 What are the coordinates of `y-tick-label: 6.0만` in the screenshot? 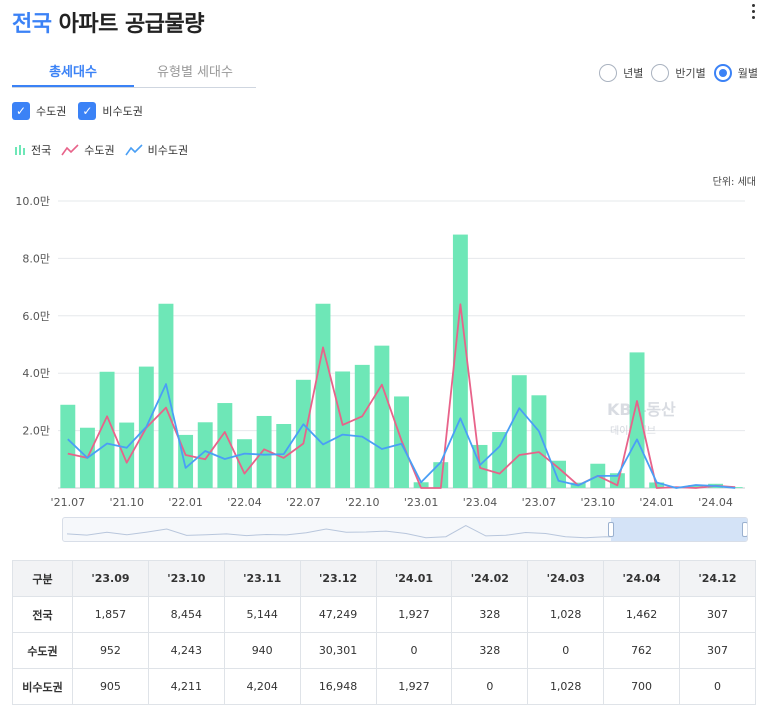 It's located at (36, 316).